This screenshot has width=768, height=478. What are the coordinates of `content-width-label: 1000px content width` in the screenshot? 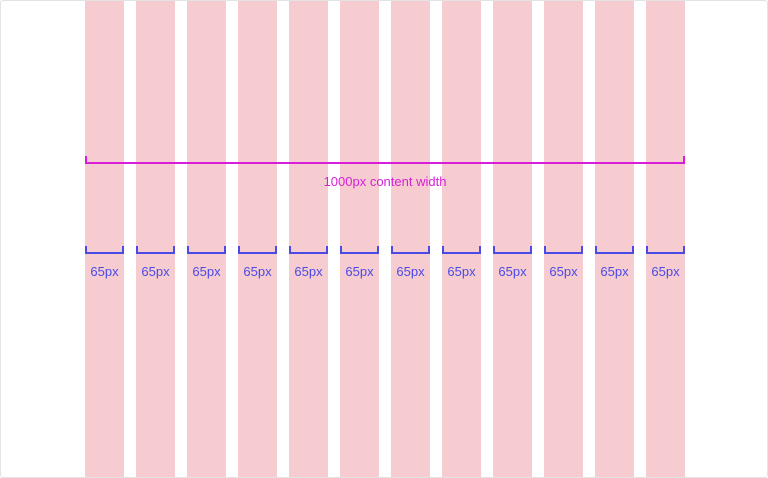 It's located at (385, 181).